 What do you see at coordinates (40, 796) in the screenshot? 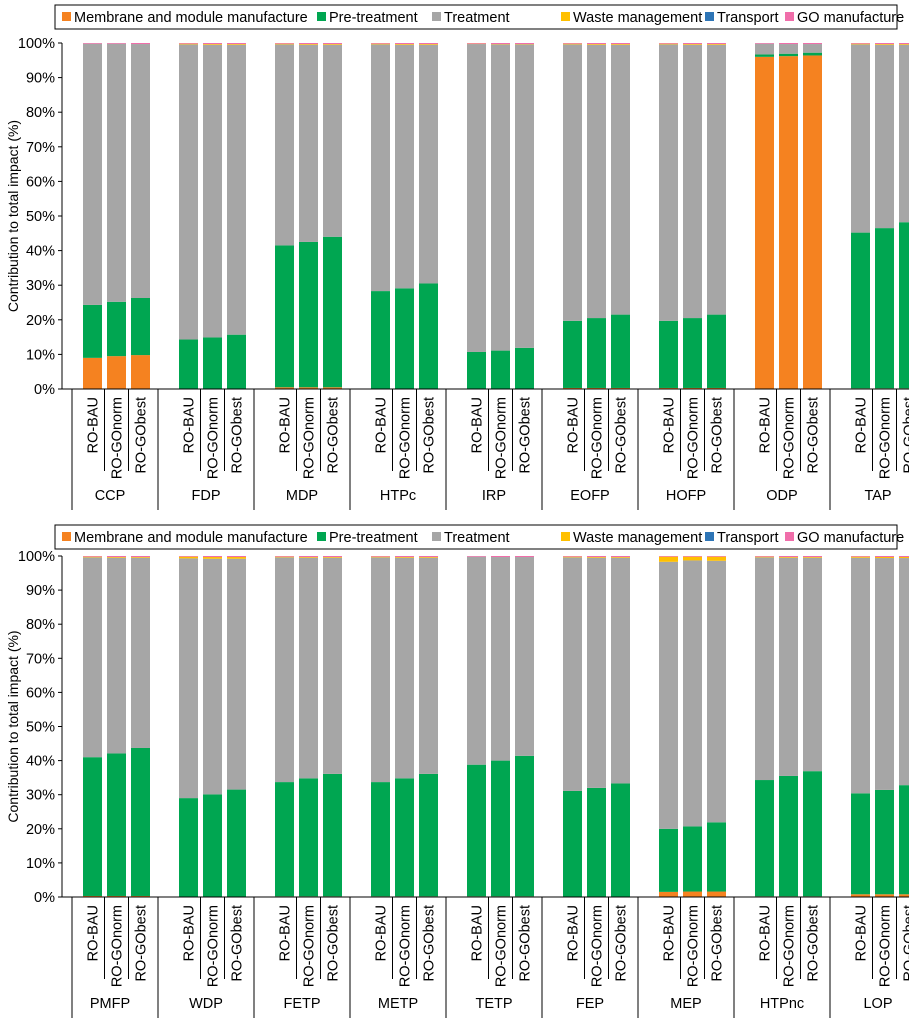
I see `y-tick-label: 30%` at bounding box center [40, 796].